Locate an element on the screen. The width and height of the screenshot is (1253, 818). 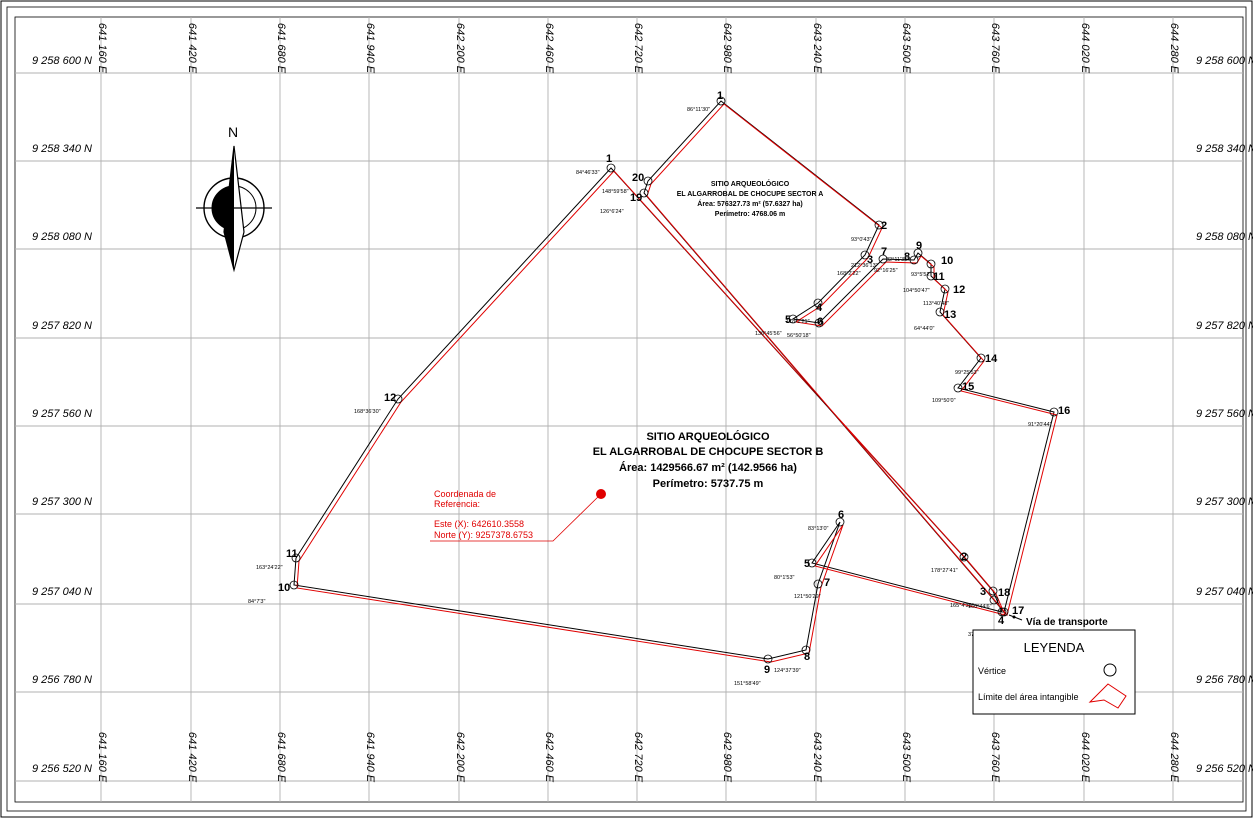
northing-label-left: 9 257 560 N is located at coordinates (62, 414).